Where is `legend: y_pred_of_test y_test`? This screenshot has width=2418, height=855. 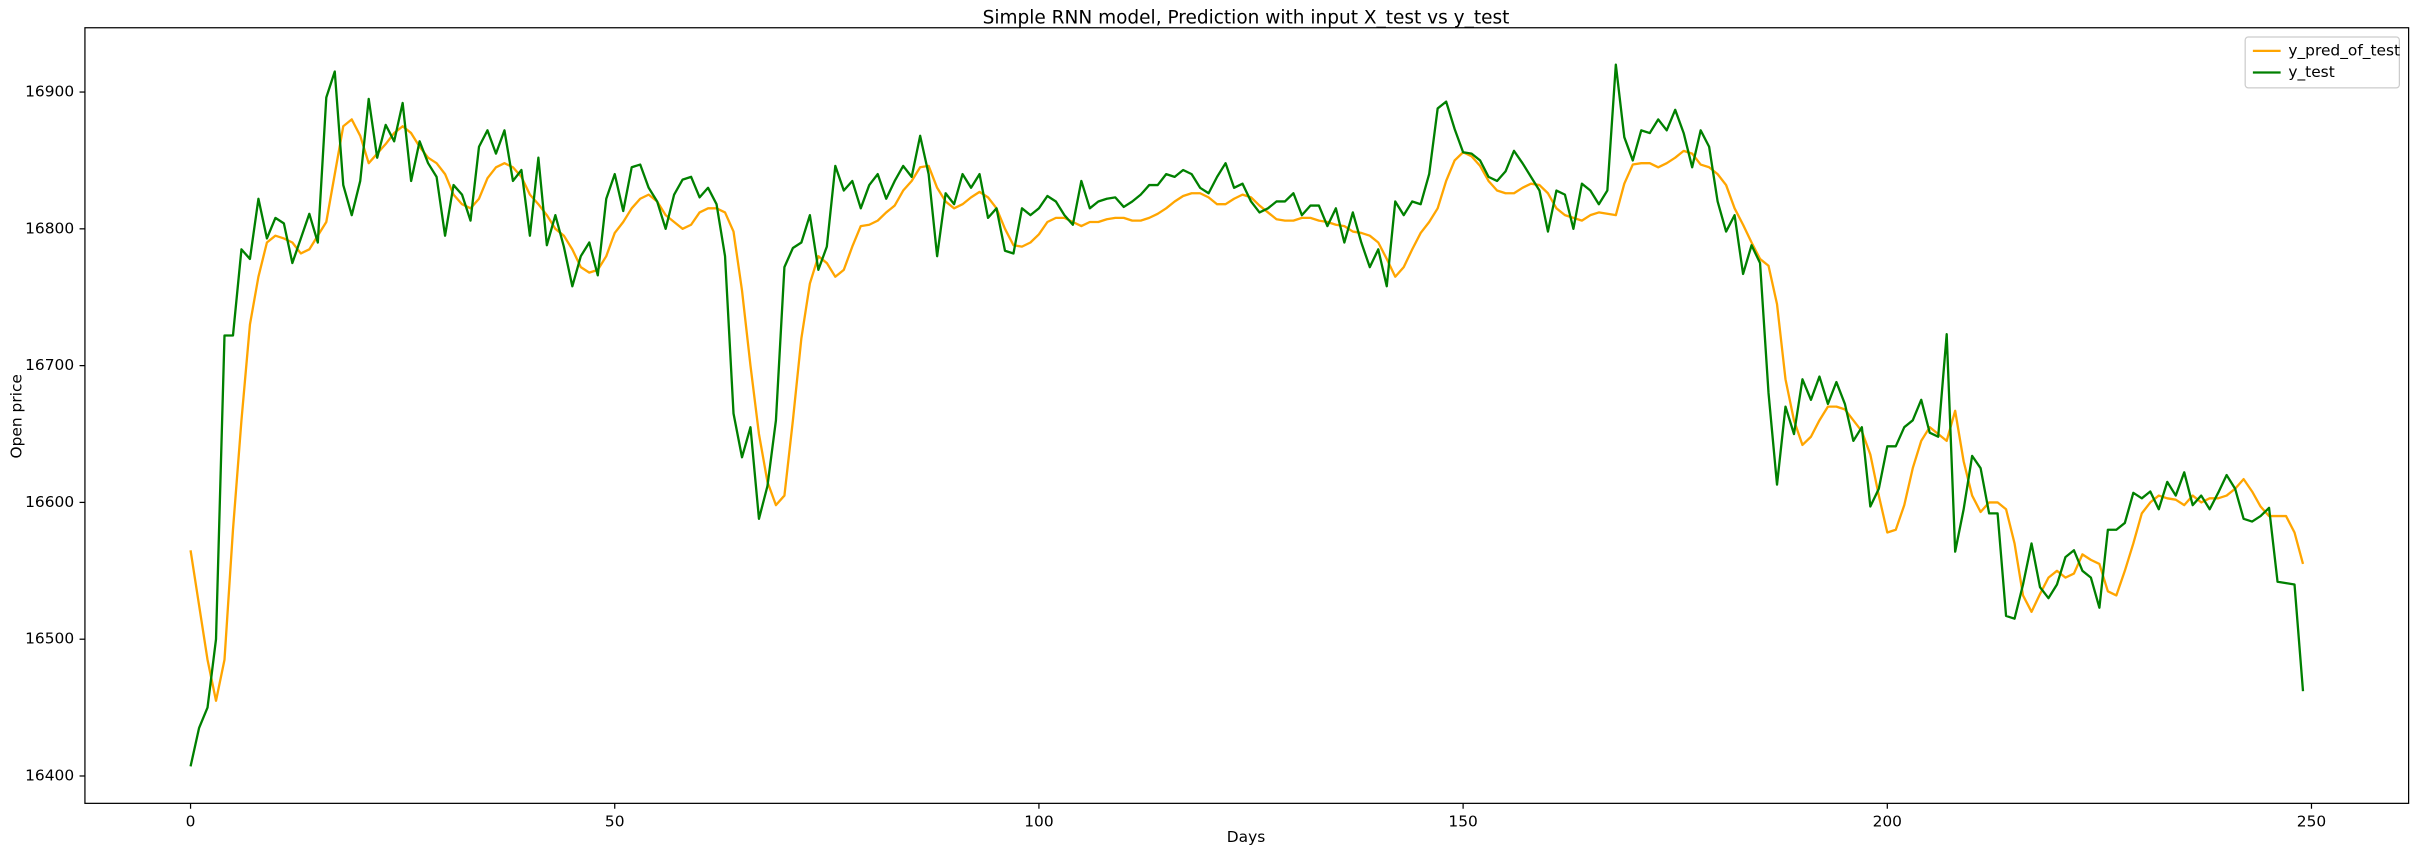
legend: y_pred_of_test y_test is located at coordinates (2322, 62).